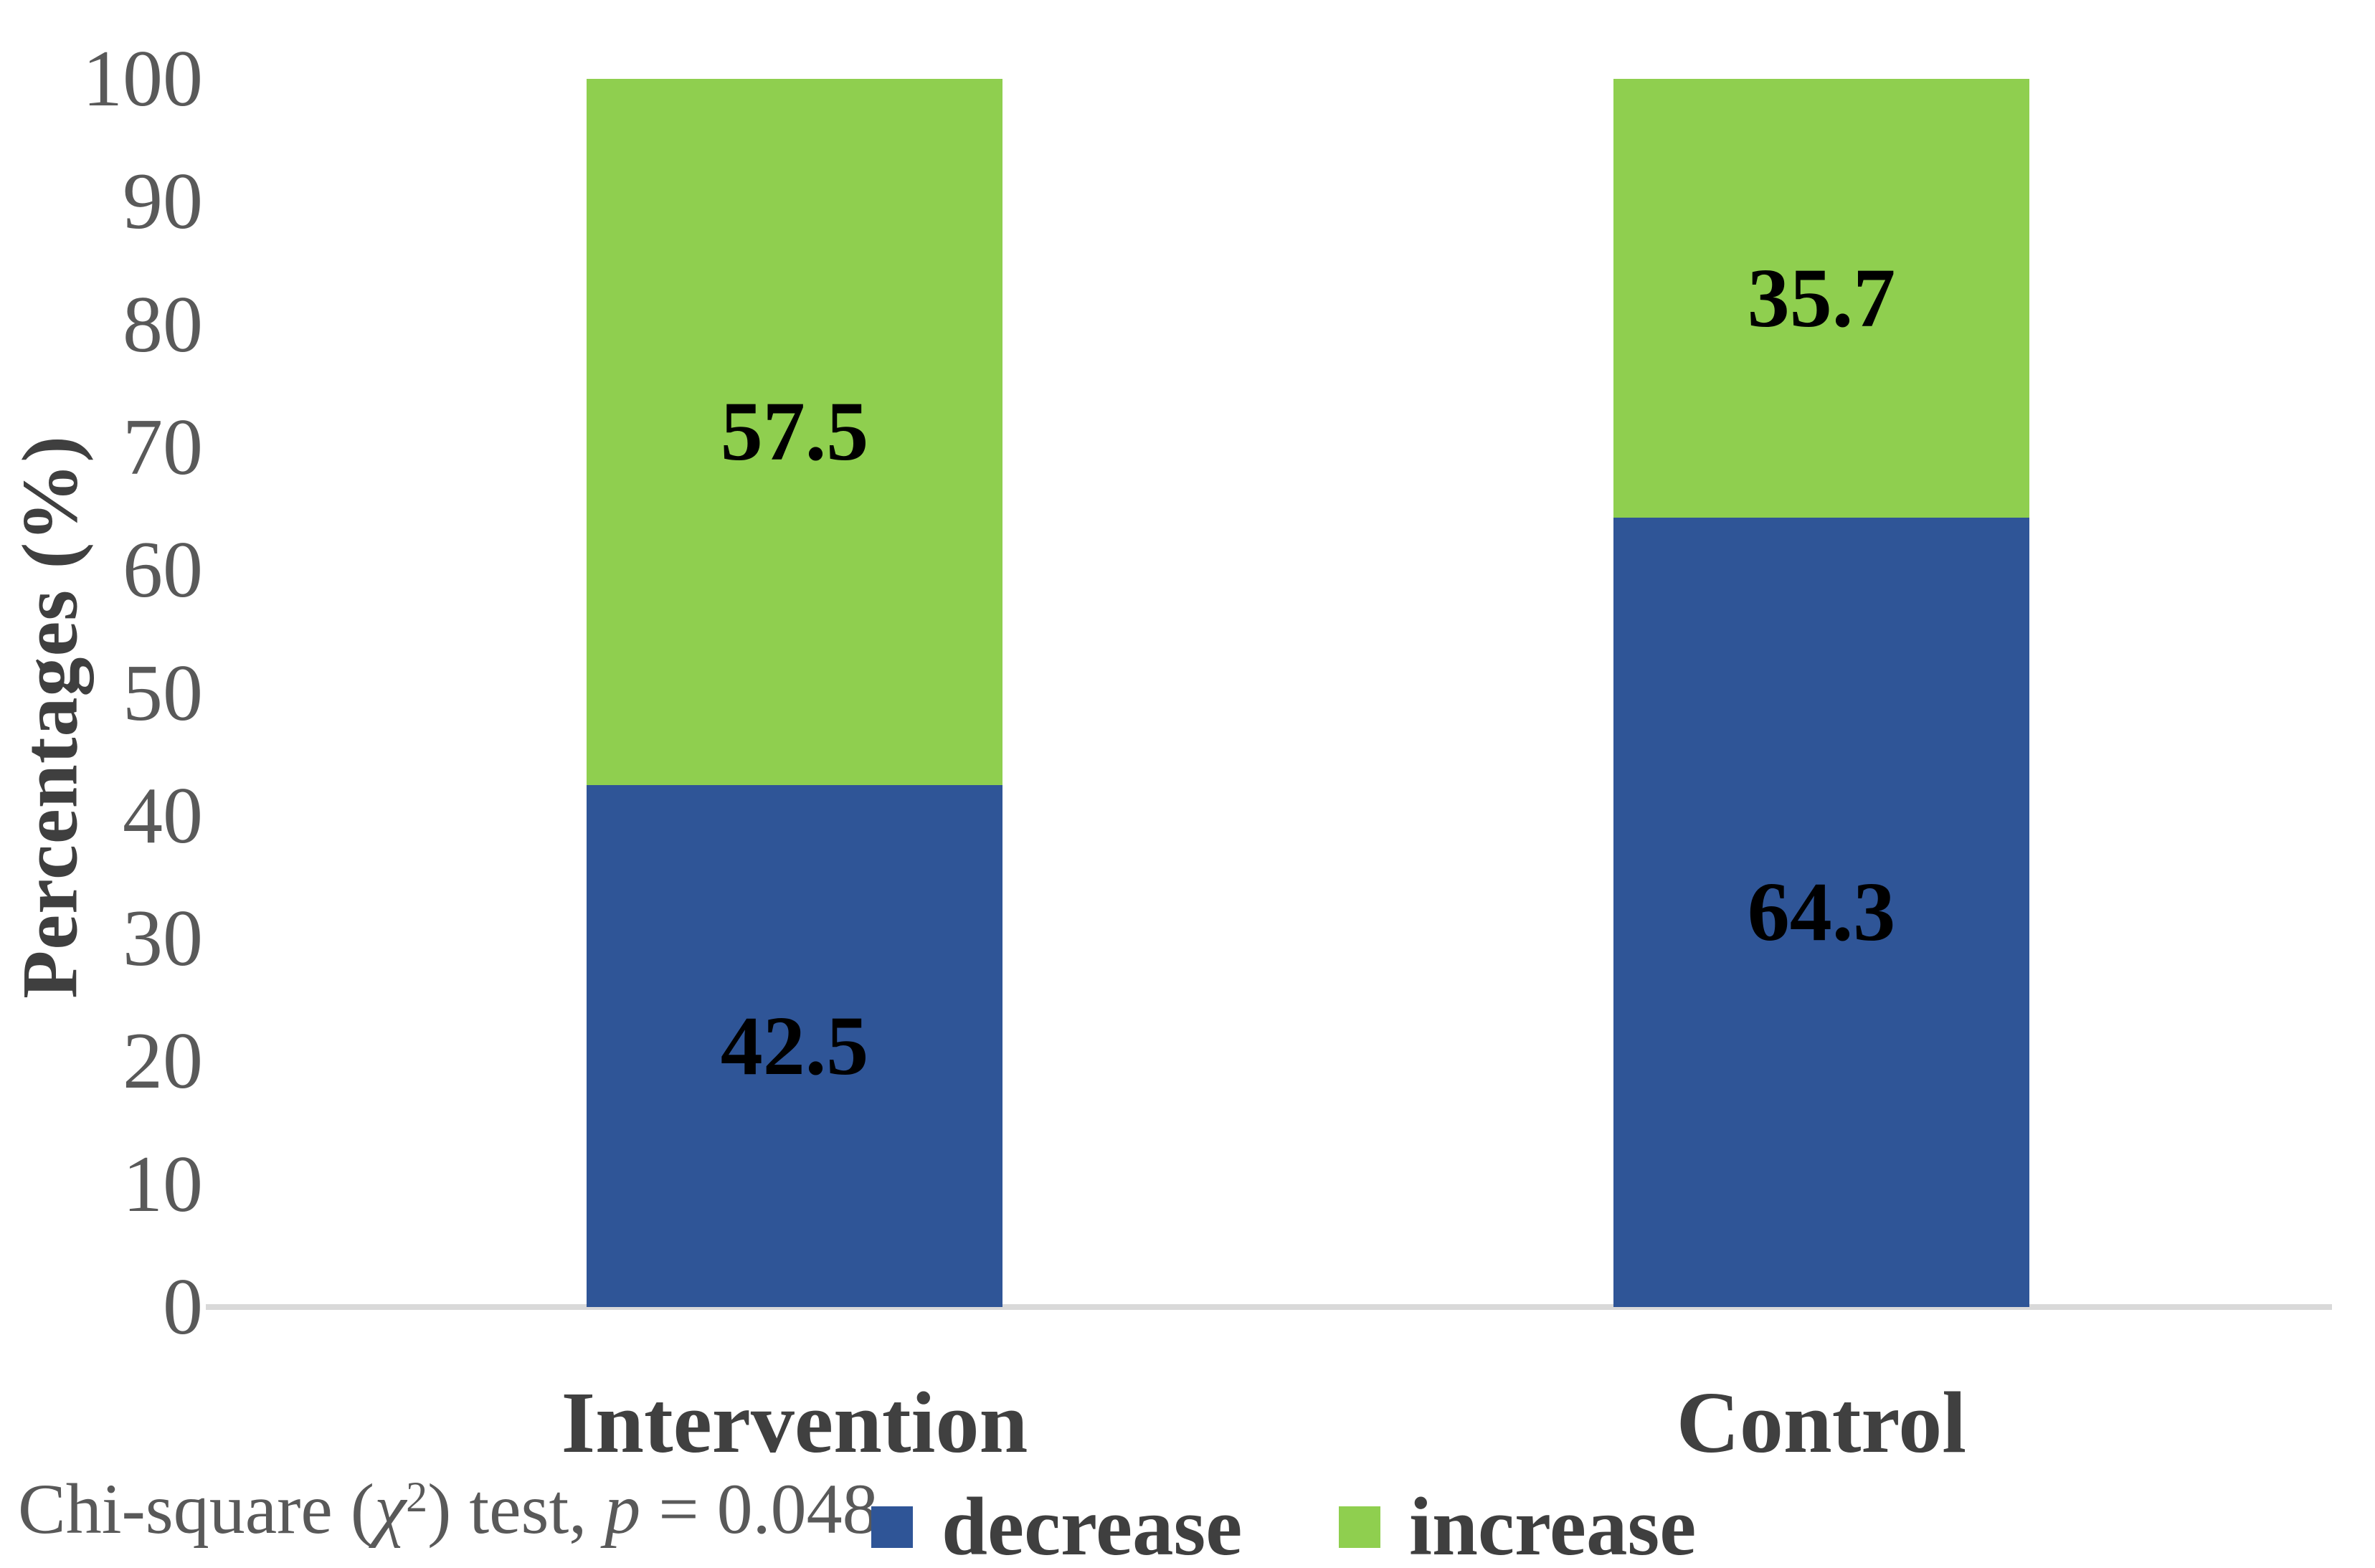  Describe the element at coordinates (1092, 1524) in the screenshot. I see `legend-label: decrease` at that location.